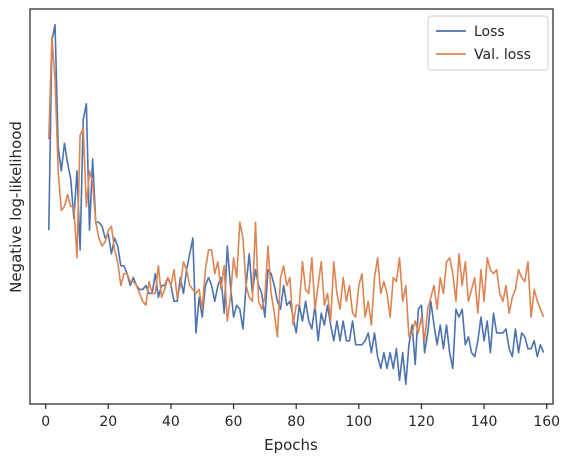 This screenshot has width=563, height=468. I want to click on legend-box, so click(488, 43).